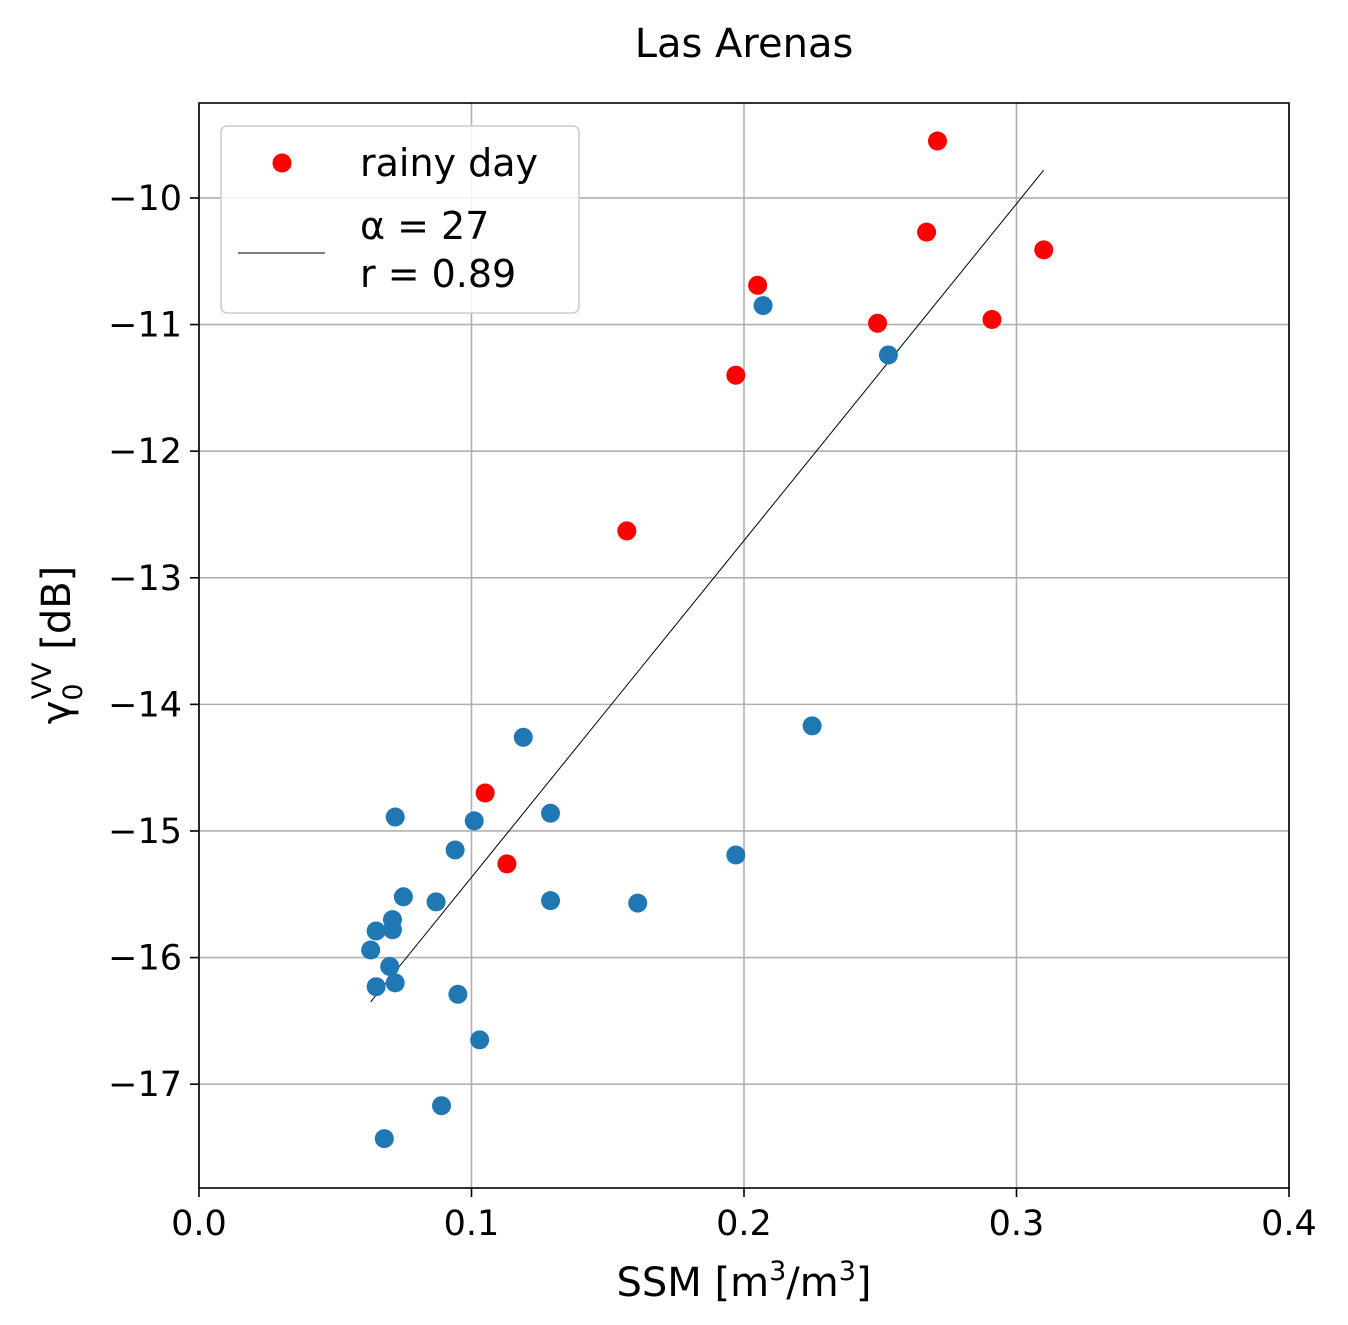 The image size is (1348, 1325). What do you see at coordinates (153, 642) in the screenshot?
I see `y-axis-ticks: −17 −16 −15 −14 −13 −12 −11 −10` at bounding box center [153, 642].